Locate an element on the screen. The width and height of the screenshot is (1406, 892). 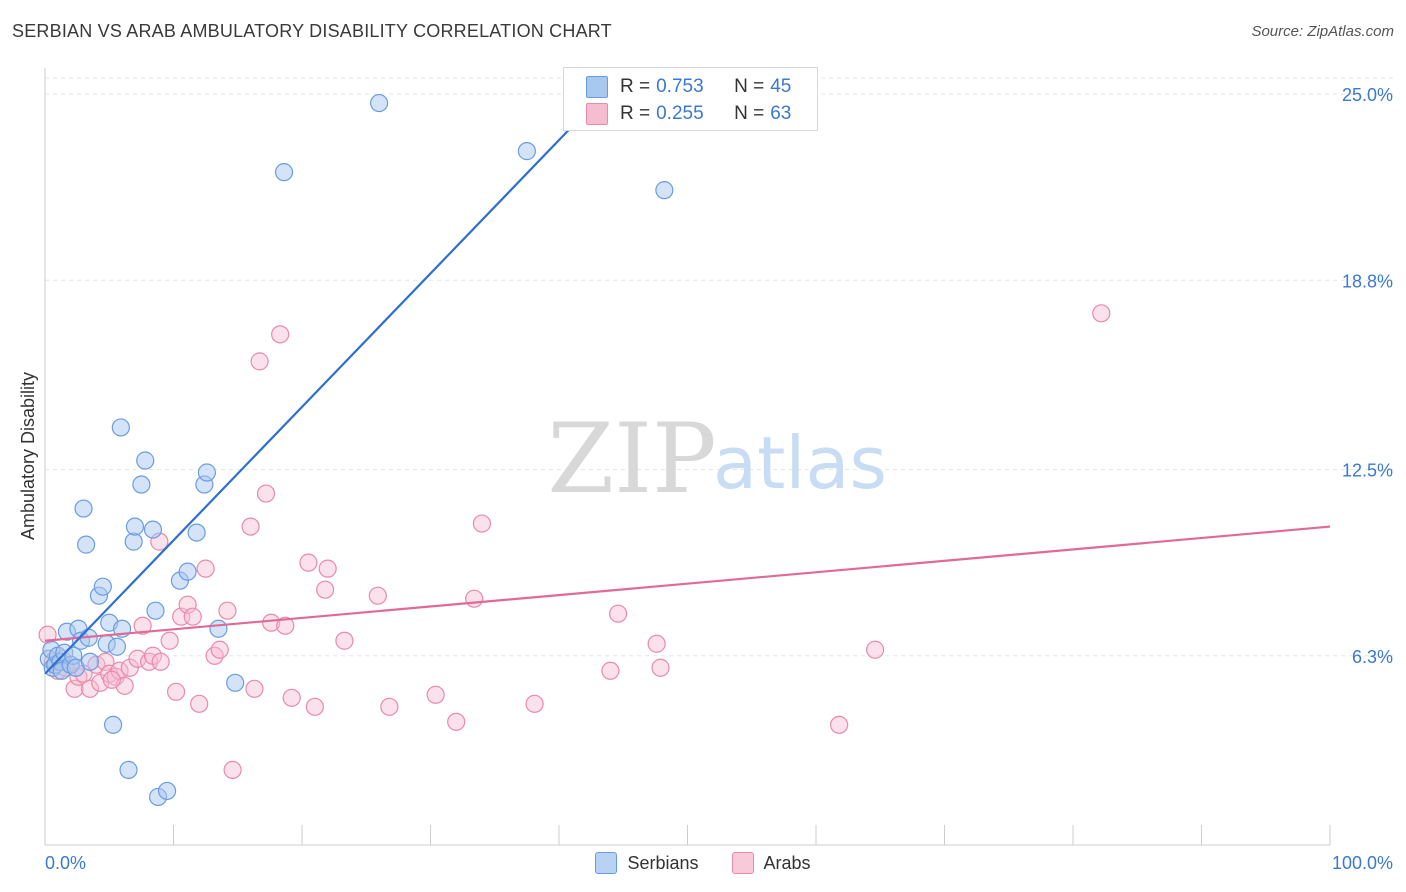
arab-legend-swatch is located at coordinates (742, 863).